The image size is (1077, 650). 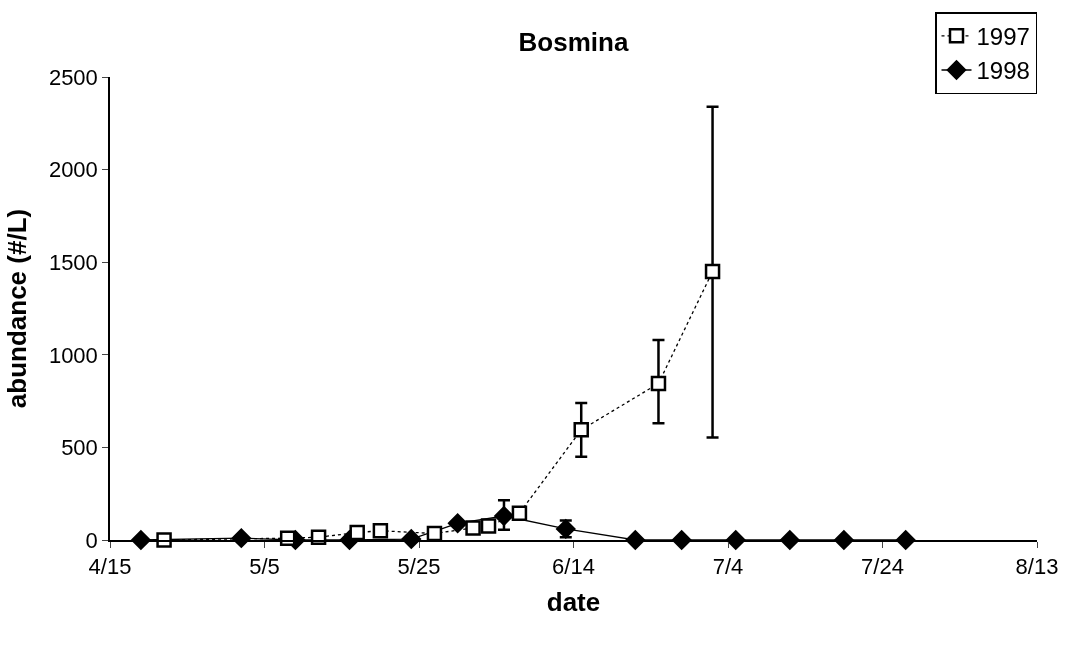 What do you see at coordinates (419, 567) in the screenshot?
I see `x-tick-label: 5/25` at bounding box center [419, 567].